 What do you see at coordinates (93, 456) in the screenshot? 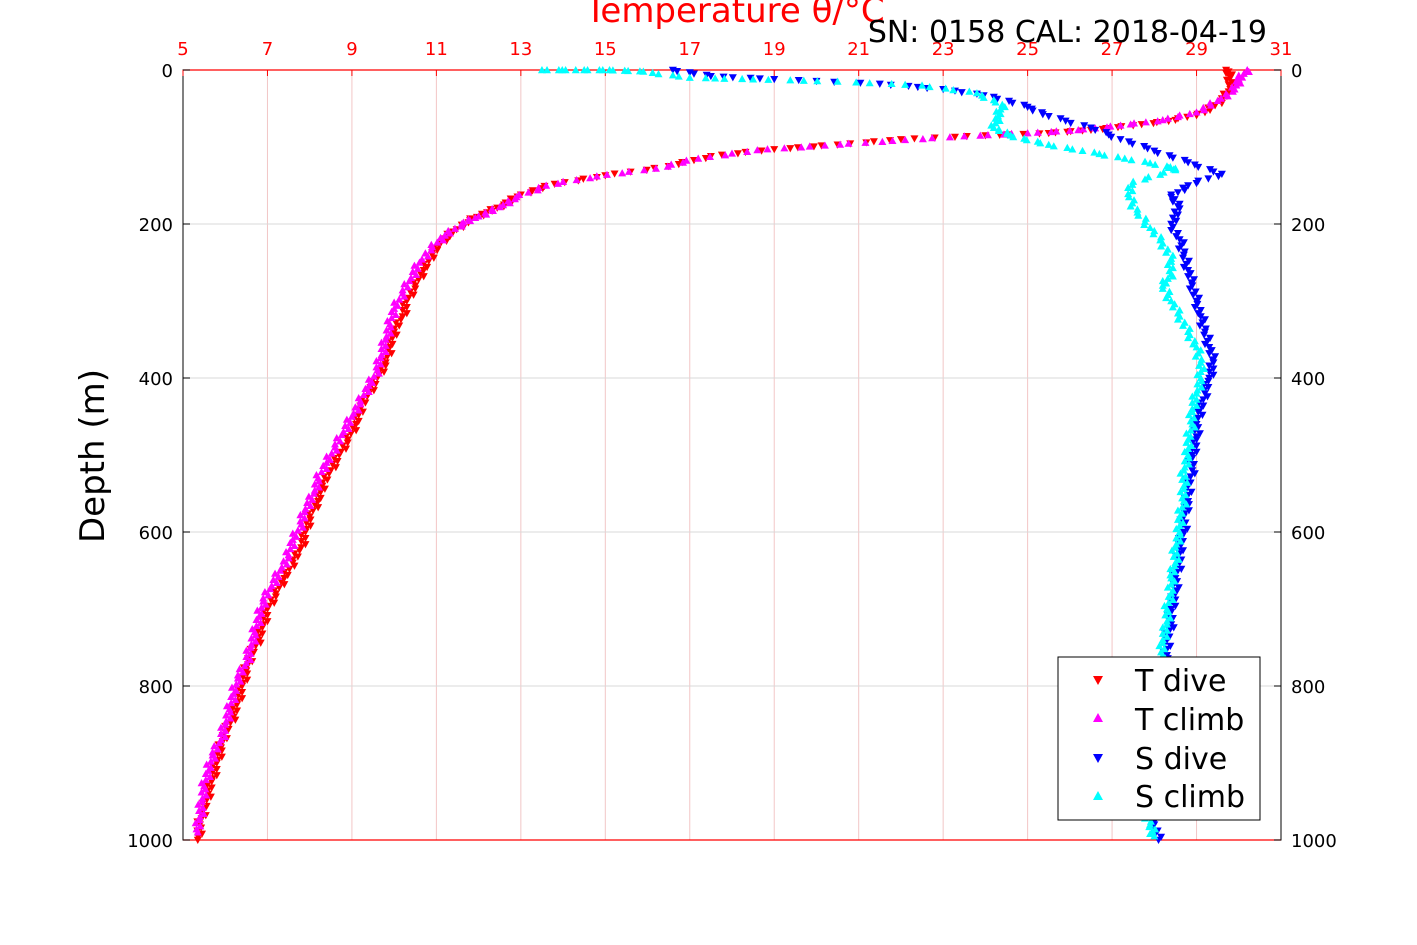
I see `y-axis-label: Depth (m)` at bounding box center [93, 456].